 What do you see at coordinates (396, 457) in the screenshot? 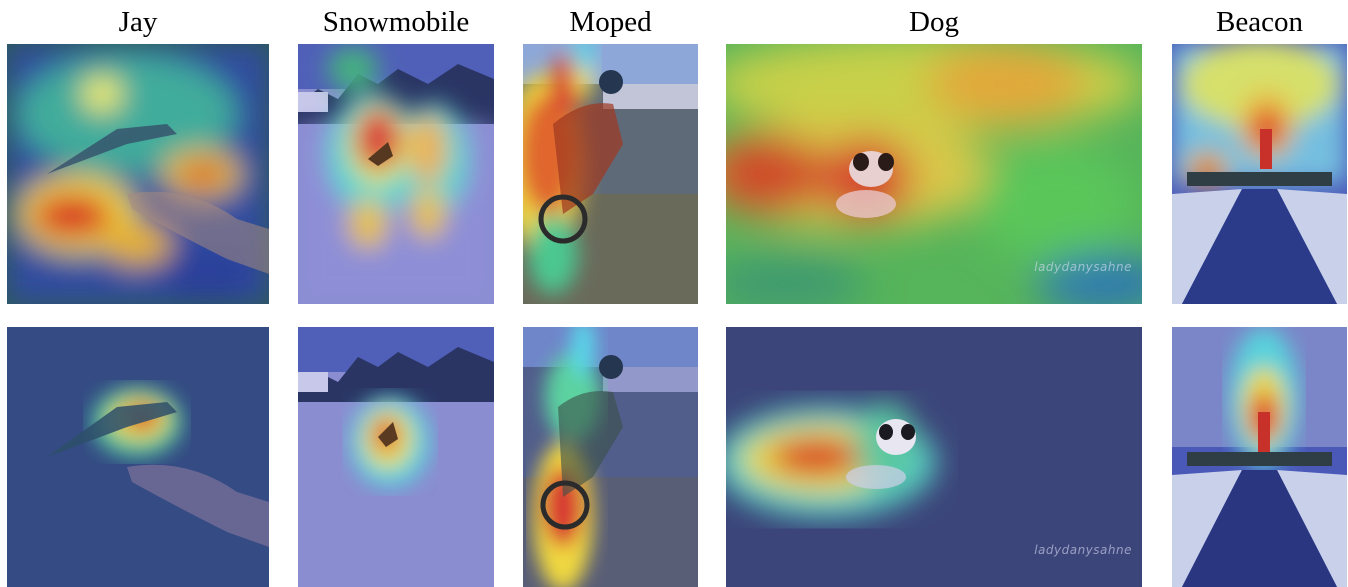
I see `heatmap-snowmobile-bottom` at bounding box center [396, 457].